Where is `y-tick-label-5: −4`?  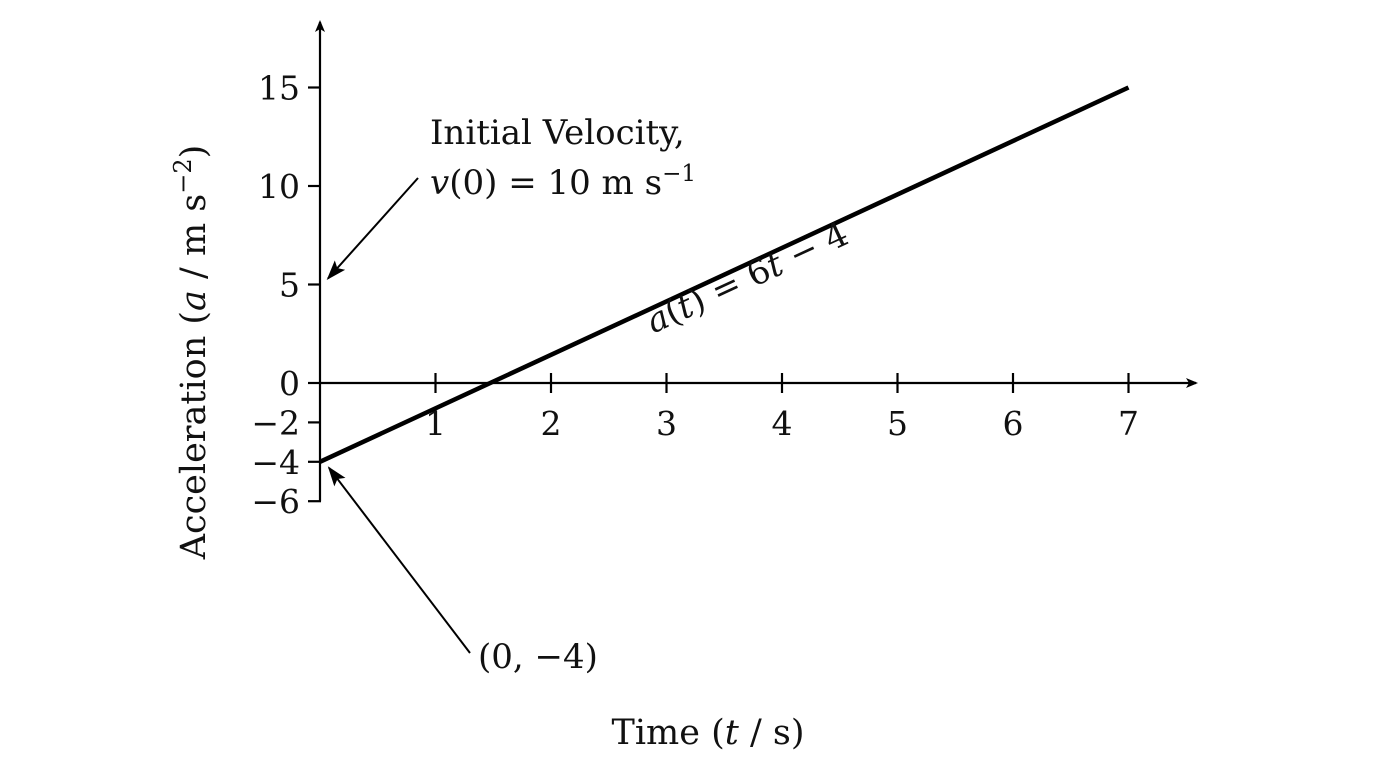
y-tick-label-5: −4 is located at coordinates (275, 462).